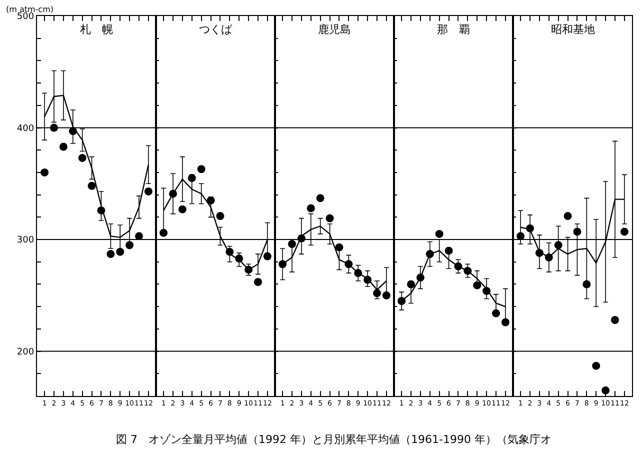  I want to click on caption: 図 7 オゾン全量月平均値（1992 年）と月別累年平均値（1961-1990 年）（気象庁オ, so click(334, 439).